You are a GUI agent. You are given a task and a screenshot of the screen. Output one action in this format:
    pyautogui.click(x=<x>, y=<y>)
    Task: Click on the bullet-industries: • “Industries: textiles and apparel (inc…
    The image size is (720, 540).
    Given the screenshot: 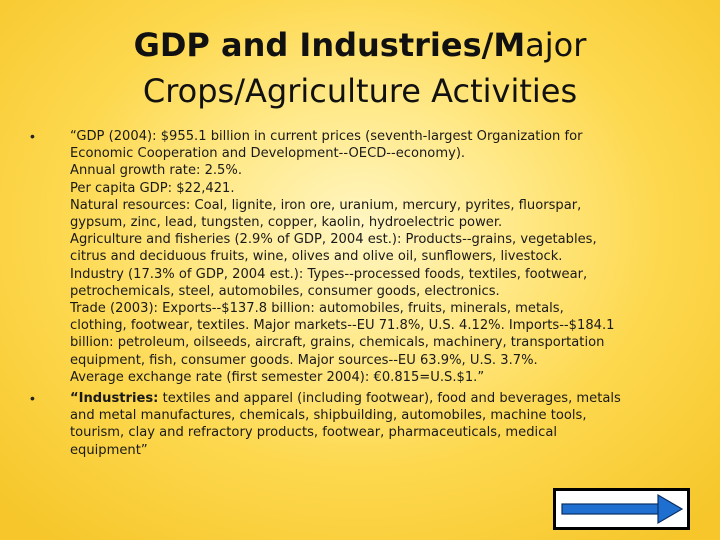 What is the action you would take?
    pyautogui.click(x=355, y=424)
    